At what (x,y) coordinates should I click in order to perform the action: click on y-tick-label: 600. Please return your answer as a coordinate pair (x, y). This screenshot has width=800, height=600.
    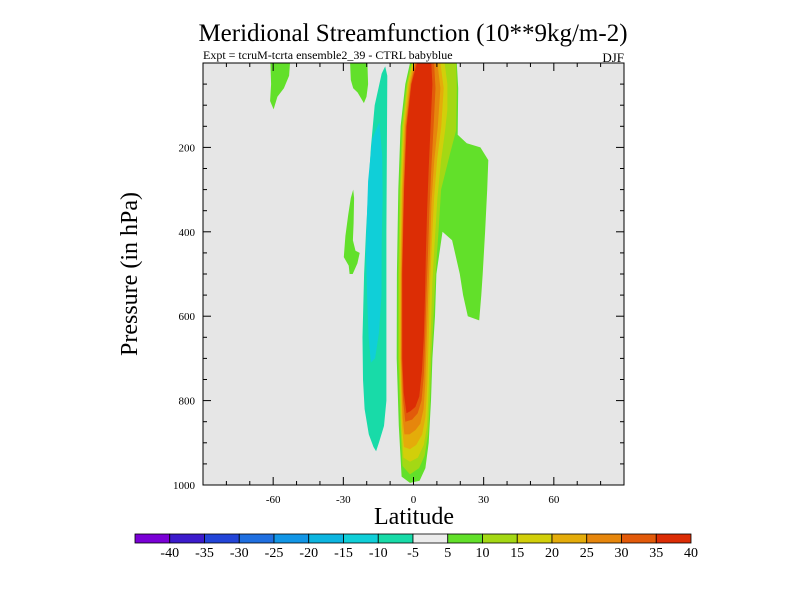
    Looking at the image, I should click on (187, 317).